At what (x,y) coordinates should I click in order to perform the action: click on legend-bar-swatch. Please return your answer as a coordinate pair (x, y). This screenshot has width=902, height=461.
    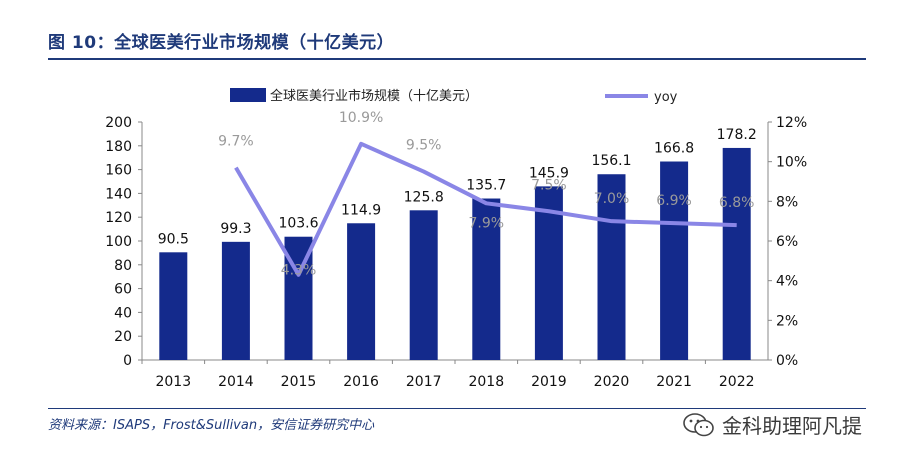
    Looking at the image, I should click on (248, 95).